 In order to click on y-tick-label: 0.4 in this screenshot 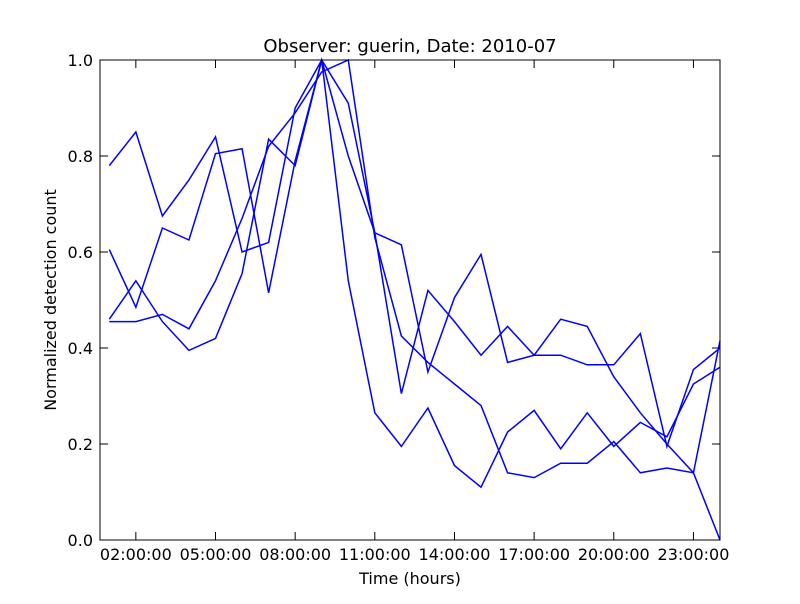, I will do `click(80, 348)`.